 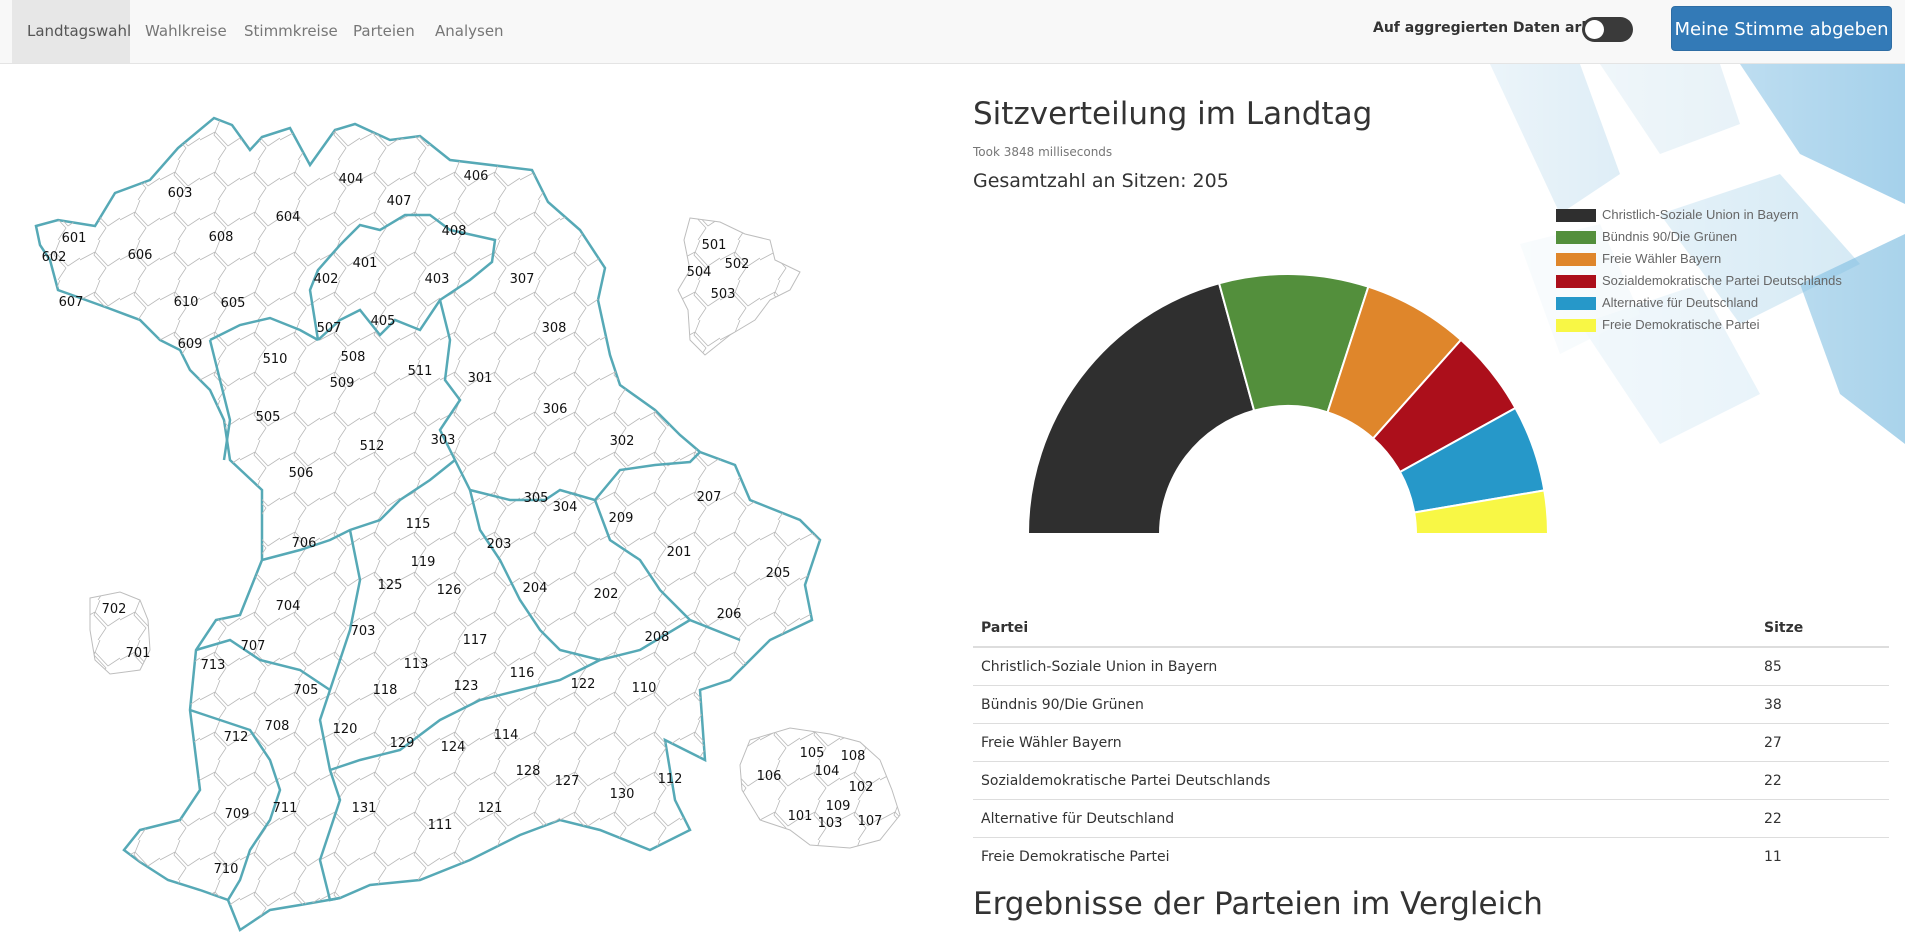 I want to click on aggregated-data-toggle, so click(x=1607, y=29).